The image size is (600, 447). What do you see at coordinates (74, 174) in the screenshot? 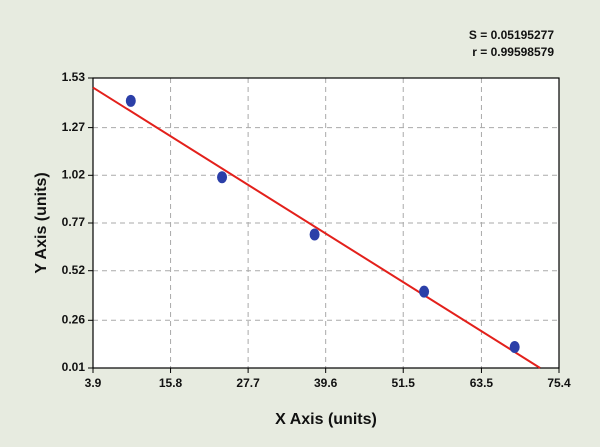
I see `y-tick-label: 1.02` at bounding box center [74, 174].